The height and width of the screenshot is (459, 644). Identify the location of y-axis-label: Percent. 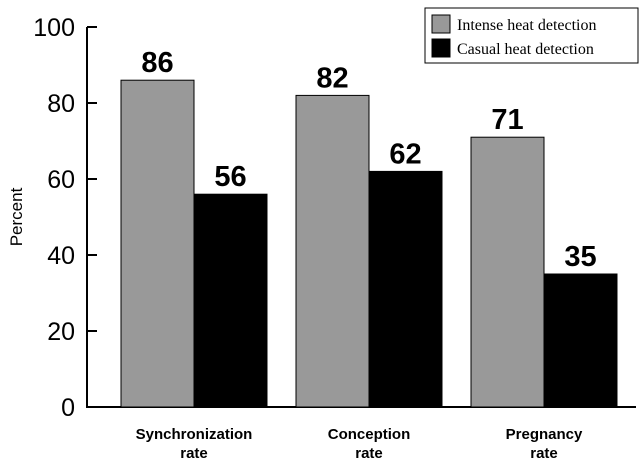
(16, 216).